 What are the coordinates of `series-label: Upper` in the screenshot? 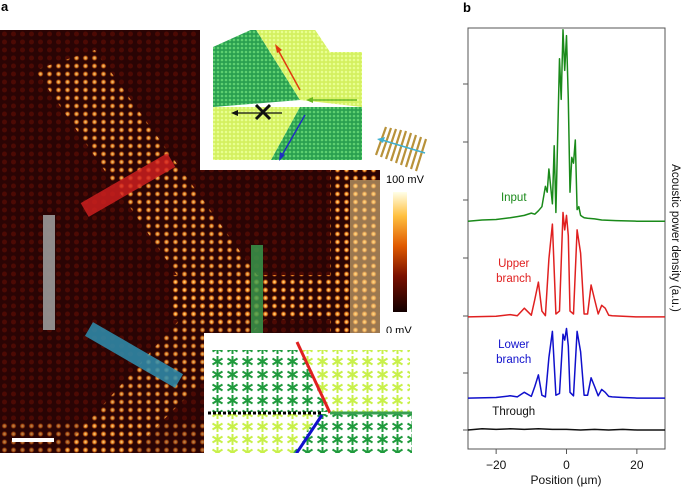 It's located at (513, 264).